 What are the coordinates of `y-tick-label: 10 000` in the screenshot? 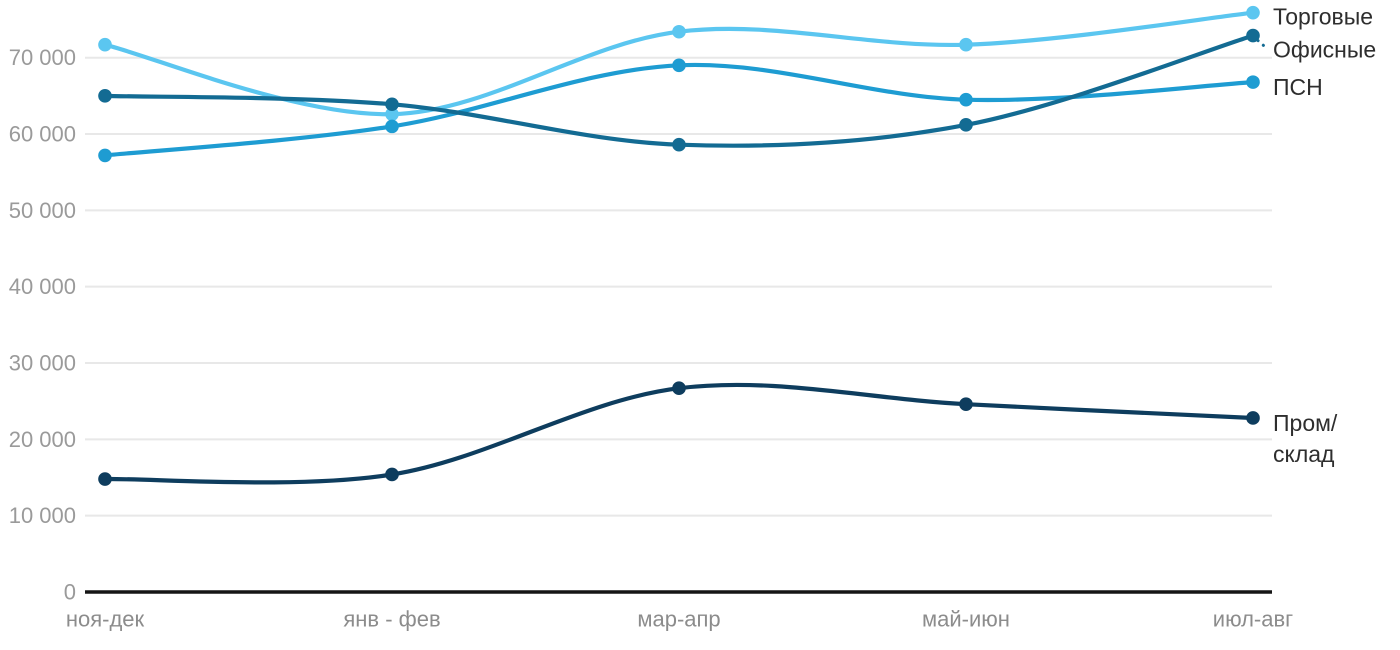 It's located at (42, 515).